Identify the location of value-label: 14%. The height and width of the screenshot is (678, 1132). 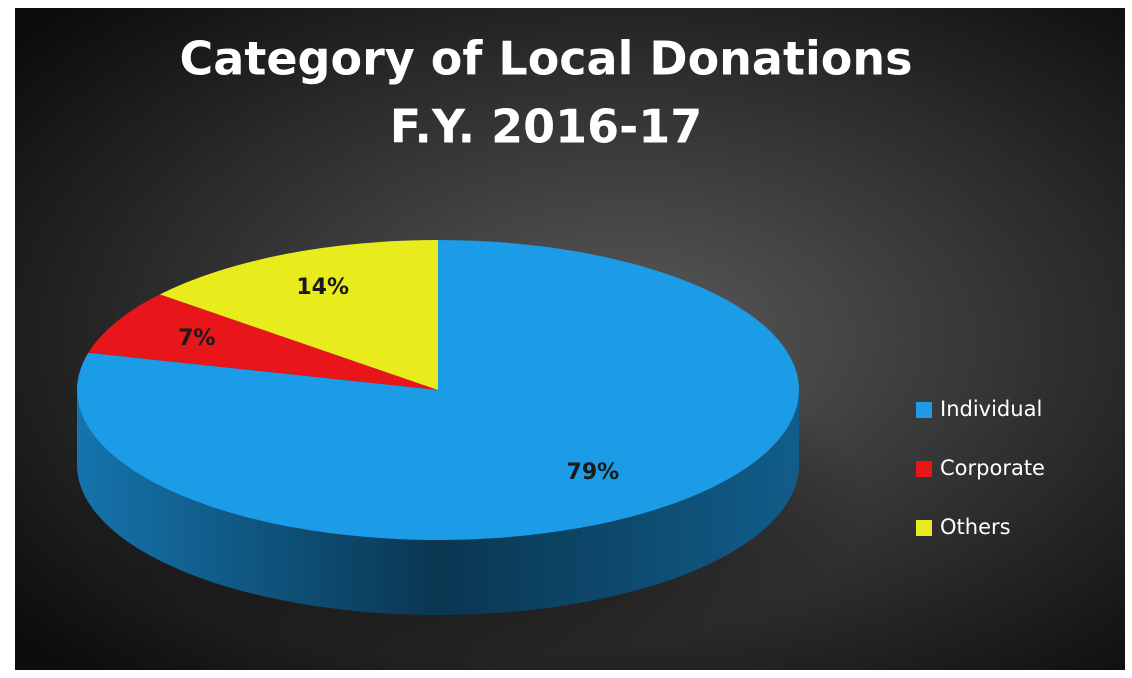
(322, 287).